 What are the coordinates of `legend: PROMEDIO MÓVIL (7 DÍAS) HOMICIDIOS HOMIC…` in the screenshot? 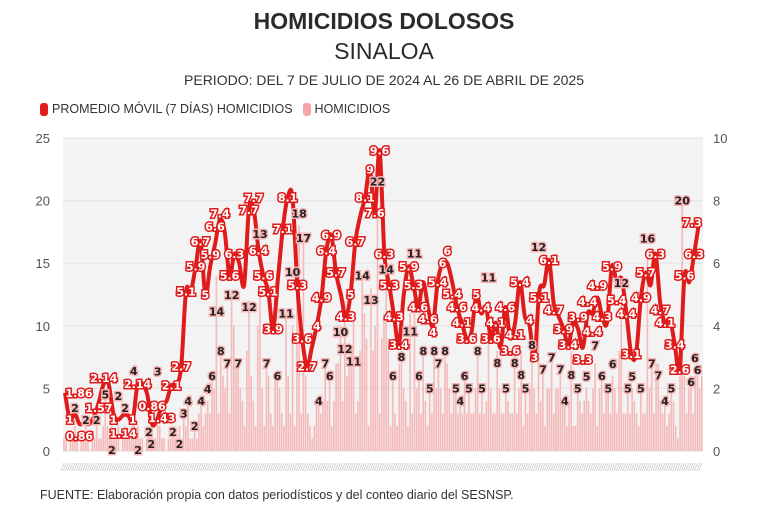 It's located at (215, 109).